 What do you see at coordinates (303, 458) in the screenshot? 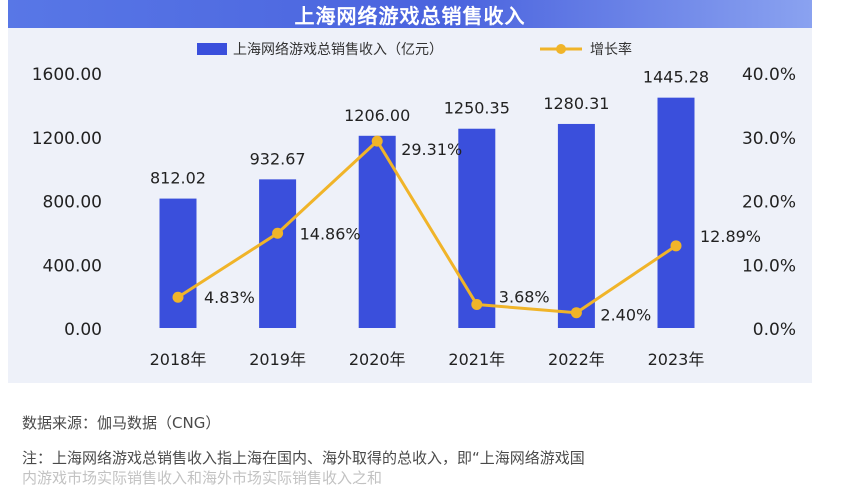
I see `footnote-text: 注：上海网络游戏总销售收入指上海在国内、海外取得的总收入，即“上海网络游戏国` at bounding box center [303, 458].